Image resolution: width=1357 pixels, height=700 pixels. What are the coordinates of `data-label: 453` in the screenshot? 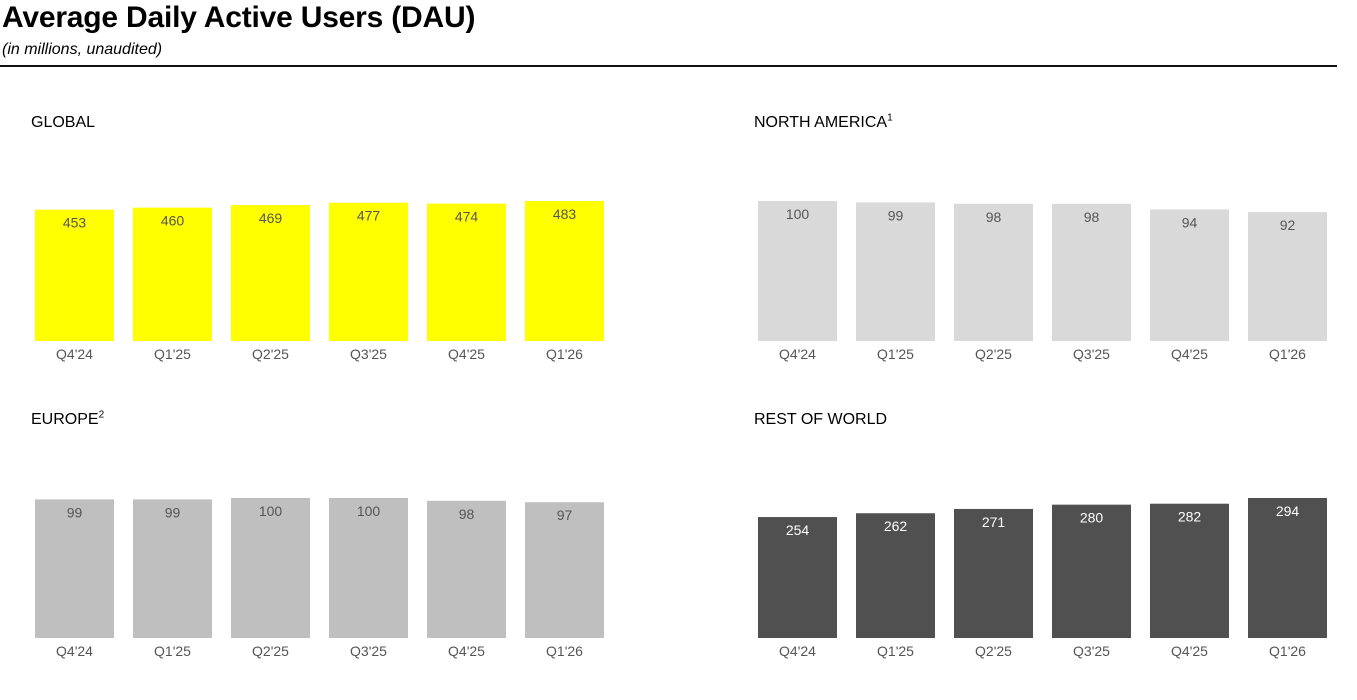 It's located at (75, 223).